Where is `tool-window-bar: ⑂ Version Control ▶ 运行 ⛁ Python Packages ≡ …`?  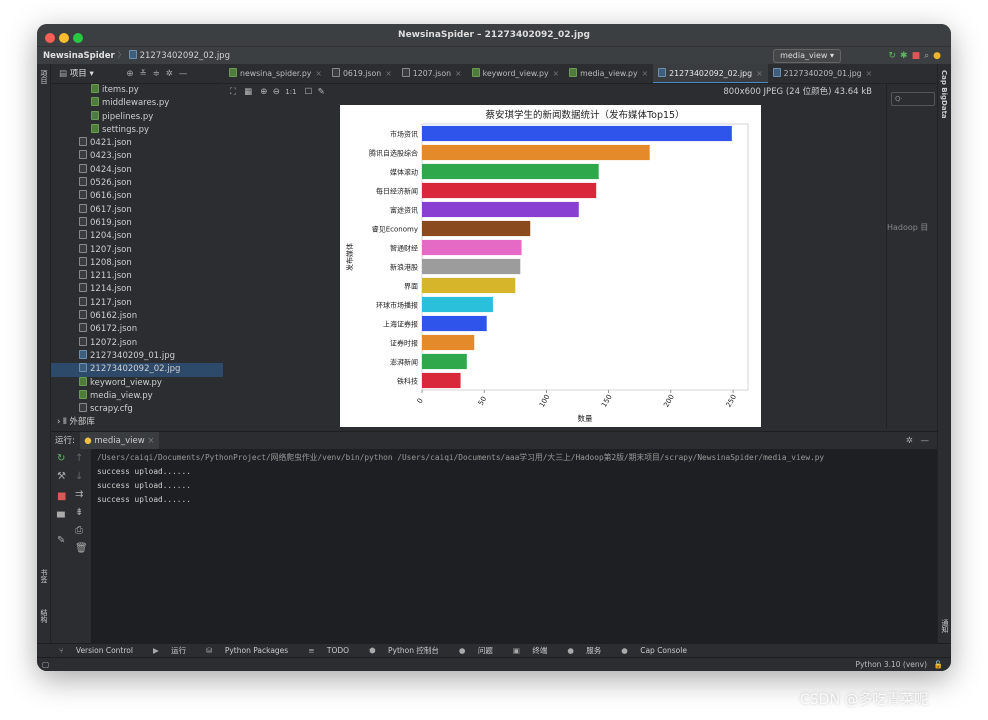 tool-window-bar: ⑂ Version Control ▶ 运行 ⛁ Python Packages ≡ … is located at coordinates (494, 650).